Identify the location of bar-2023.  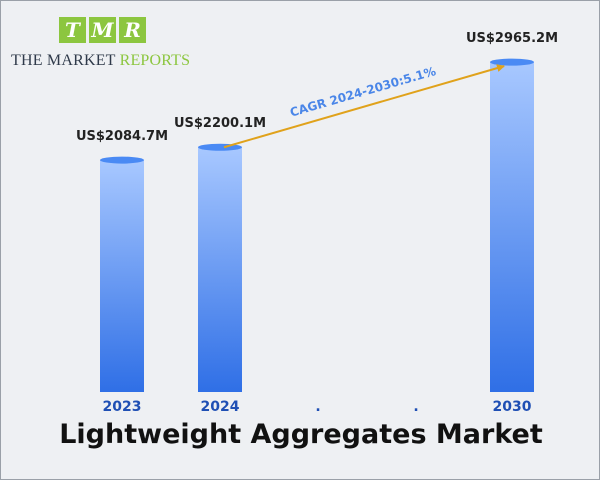
(122, 276).